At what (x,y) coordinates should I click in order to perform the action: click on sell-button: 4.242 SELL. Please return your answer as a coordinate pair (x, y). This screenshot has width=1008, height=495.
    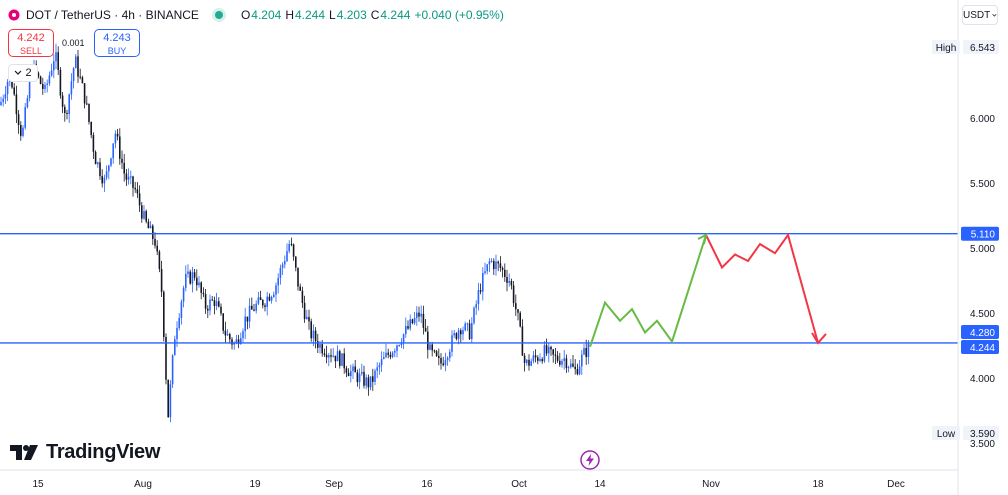
    Looking at the image, I should click on (31, 43).